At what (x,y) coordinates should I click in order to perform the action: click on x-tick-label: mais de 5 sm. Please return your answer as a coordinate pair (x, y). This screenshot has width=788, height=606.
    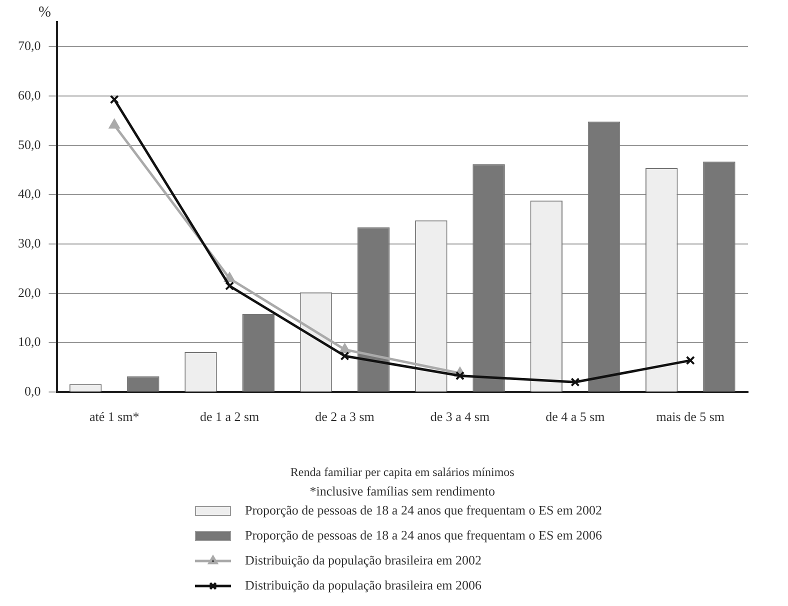
    Looking at the image, I should click on (690, 416).